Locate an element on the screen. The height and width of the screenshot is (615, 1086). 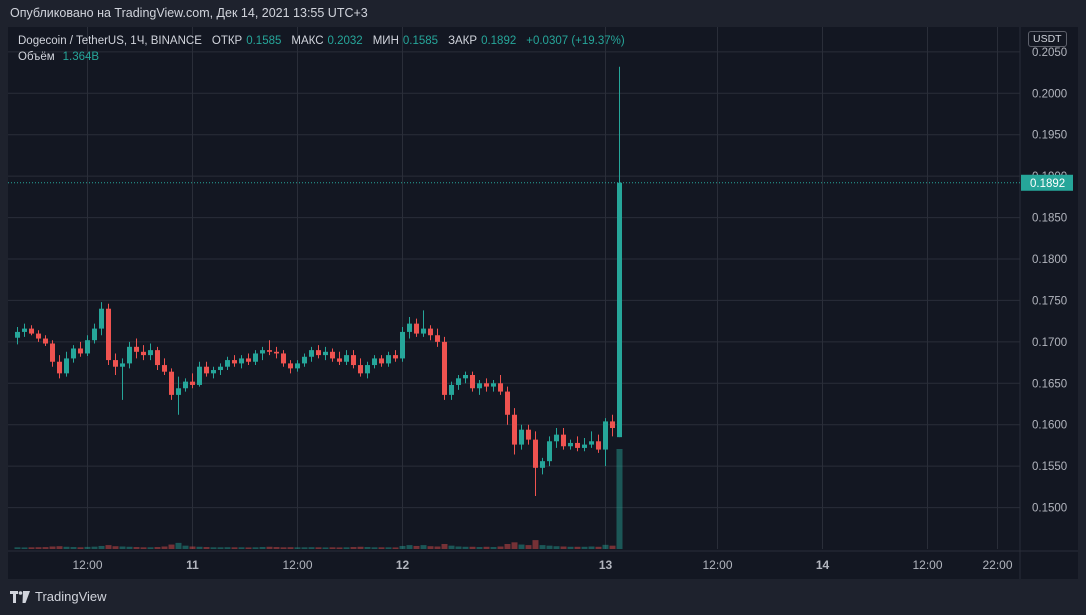
time-axis-label: 13 is located at coordinates (606, 565).